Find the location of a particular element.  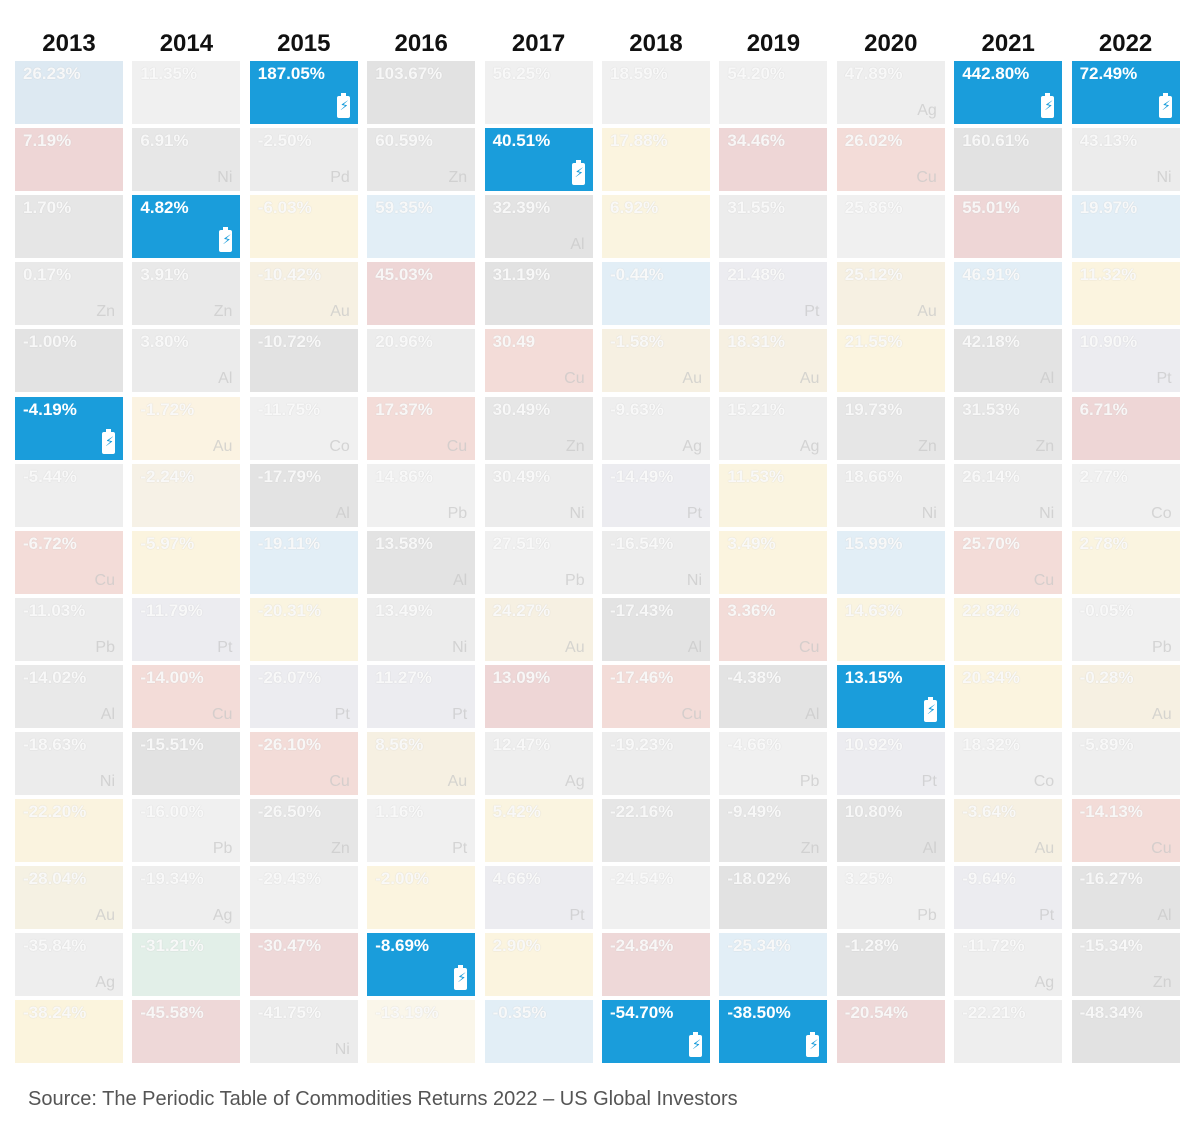

return-value: -18.02% is located at coordinates (759, 879).